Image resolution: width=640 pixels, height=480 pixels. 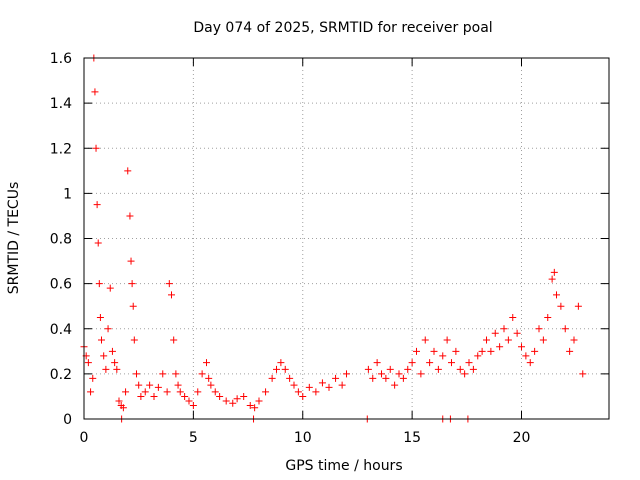 What do you see at coordinates (61, 149) in the screenshot?
I see `y-tick-label: 1.2` at bounding box center [61, 149].